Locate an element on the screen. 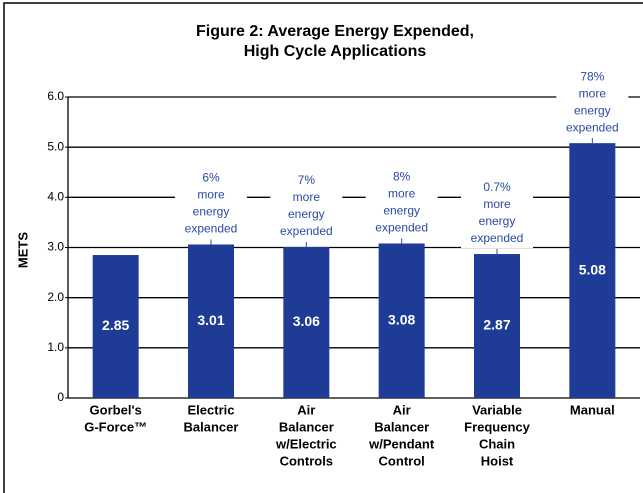  value-label: 3.08 is located at coordinates (401, 319).